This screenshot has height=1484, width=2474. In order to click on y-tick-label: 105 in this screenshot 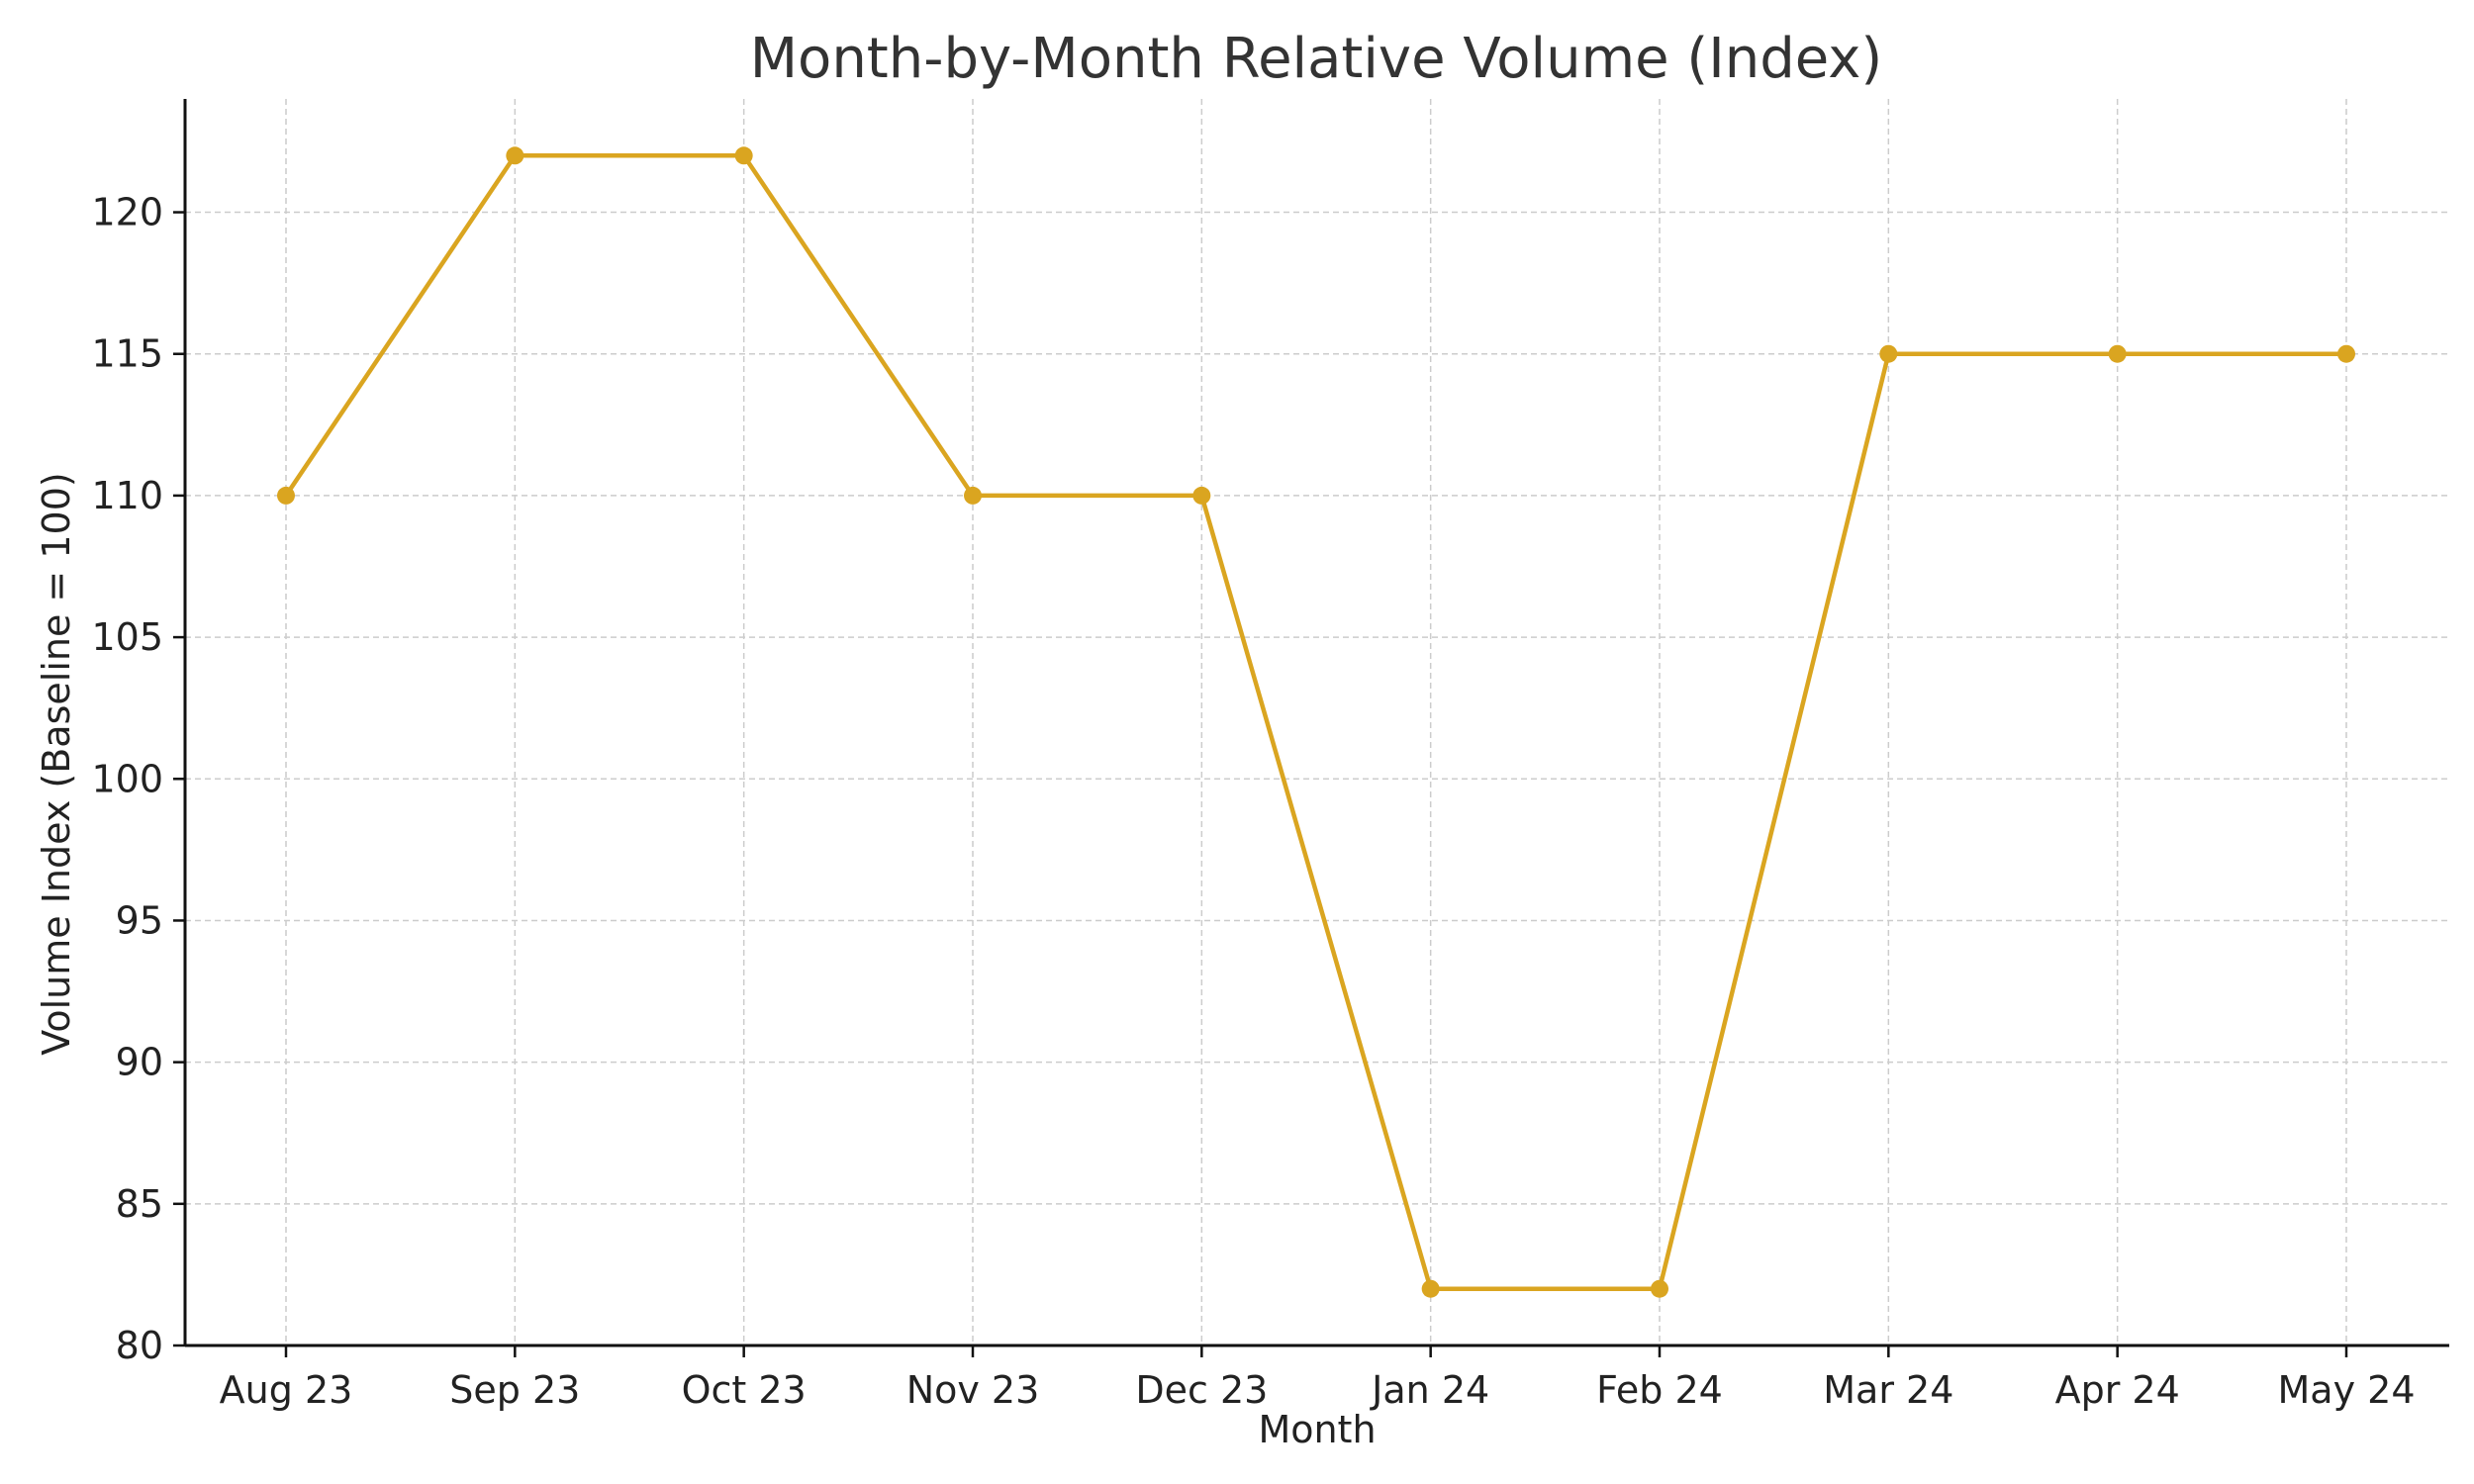, I will do `click(127, 637)`.